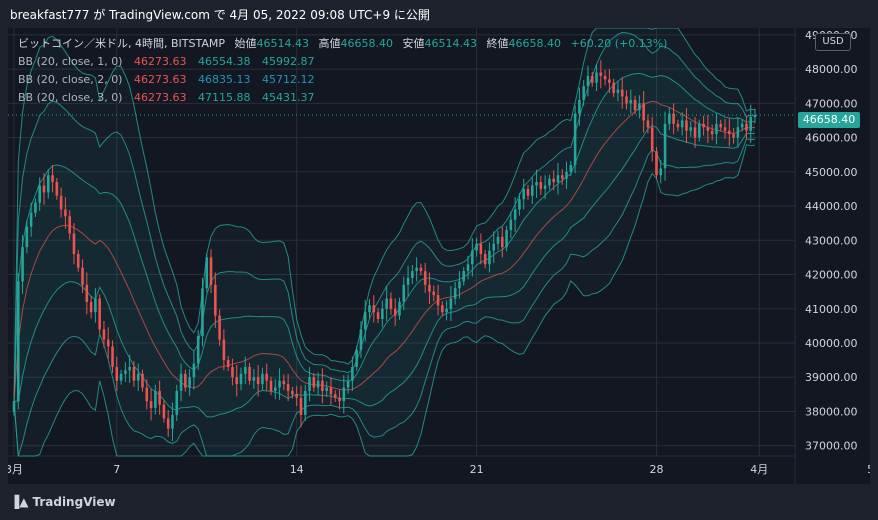 This screenshot has height=520, width=878. What do you see at coordinates (833, 42) in the screenshot?
I see `currency-button: USD` at bounding box center [833, 42].